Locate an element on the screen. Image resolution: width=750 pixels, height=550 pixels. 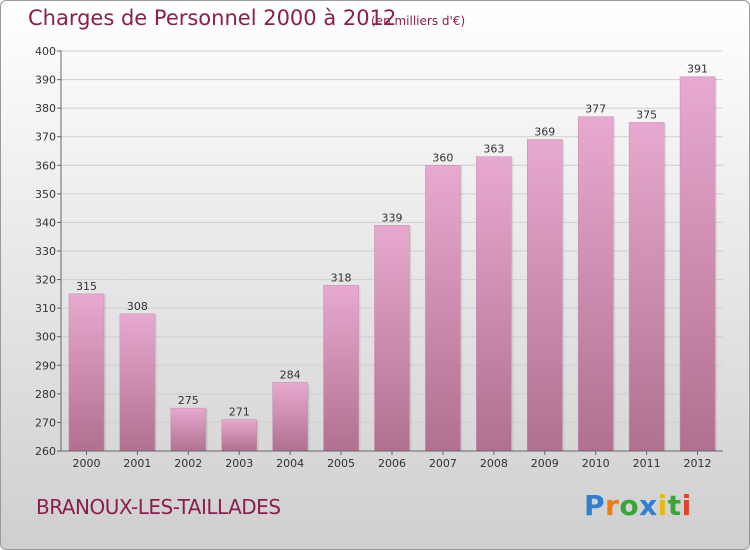
logo-letter: o is located at coordinates (629, 505).